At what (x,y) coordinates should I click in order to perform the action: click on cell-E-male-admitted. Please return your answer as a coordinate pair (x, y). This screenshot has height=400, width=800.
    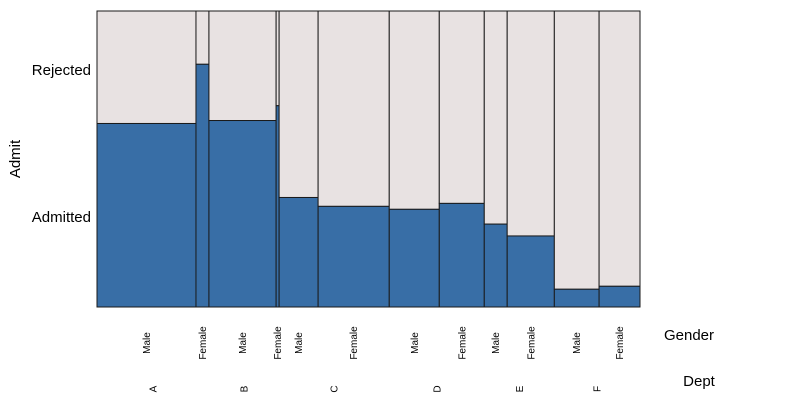
    Looking at the image, I should click on (495, 265).